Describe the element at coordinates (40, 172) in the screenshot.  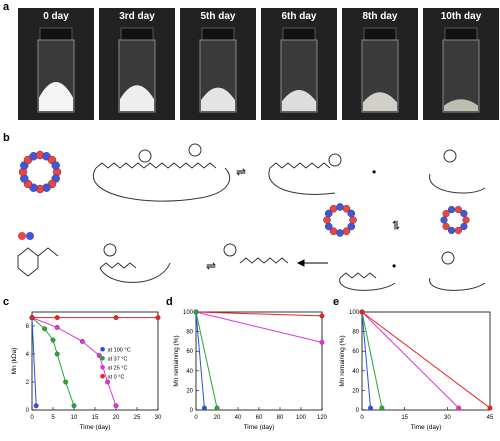
I see `macrocycle-polymer` at that location.